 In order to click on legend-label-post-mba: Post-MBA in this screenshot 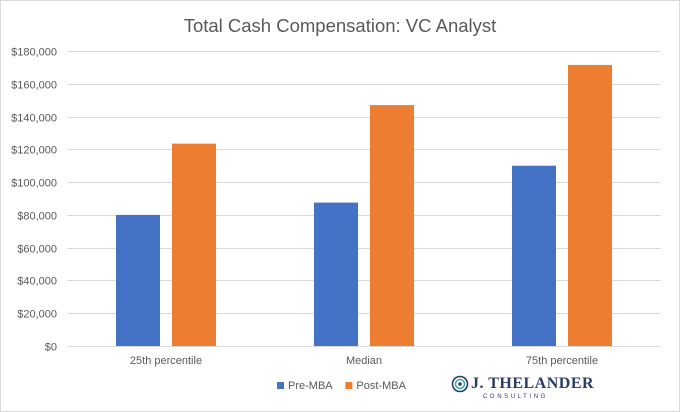, I will do `click(381, 386)`.